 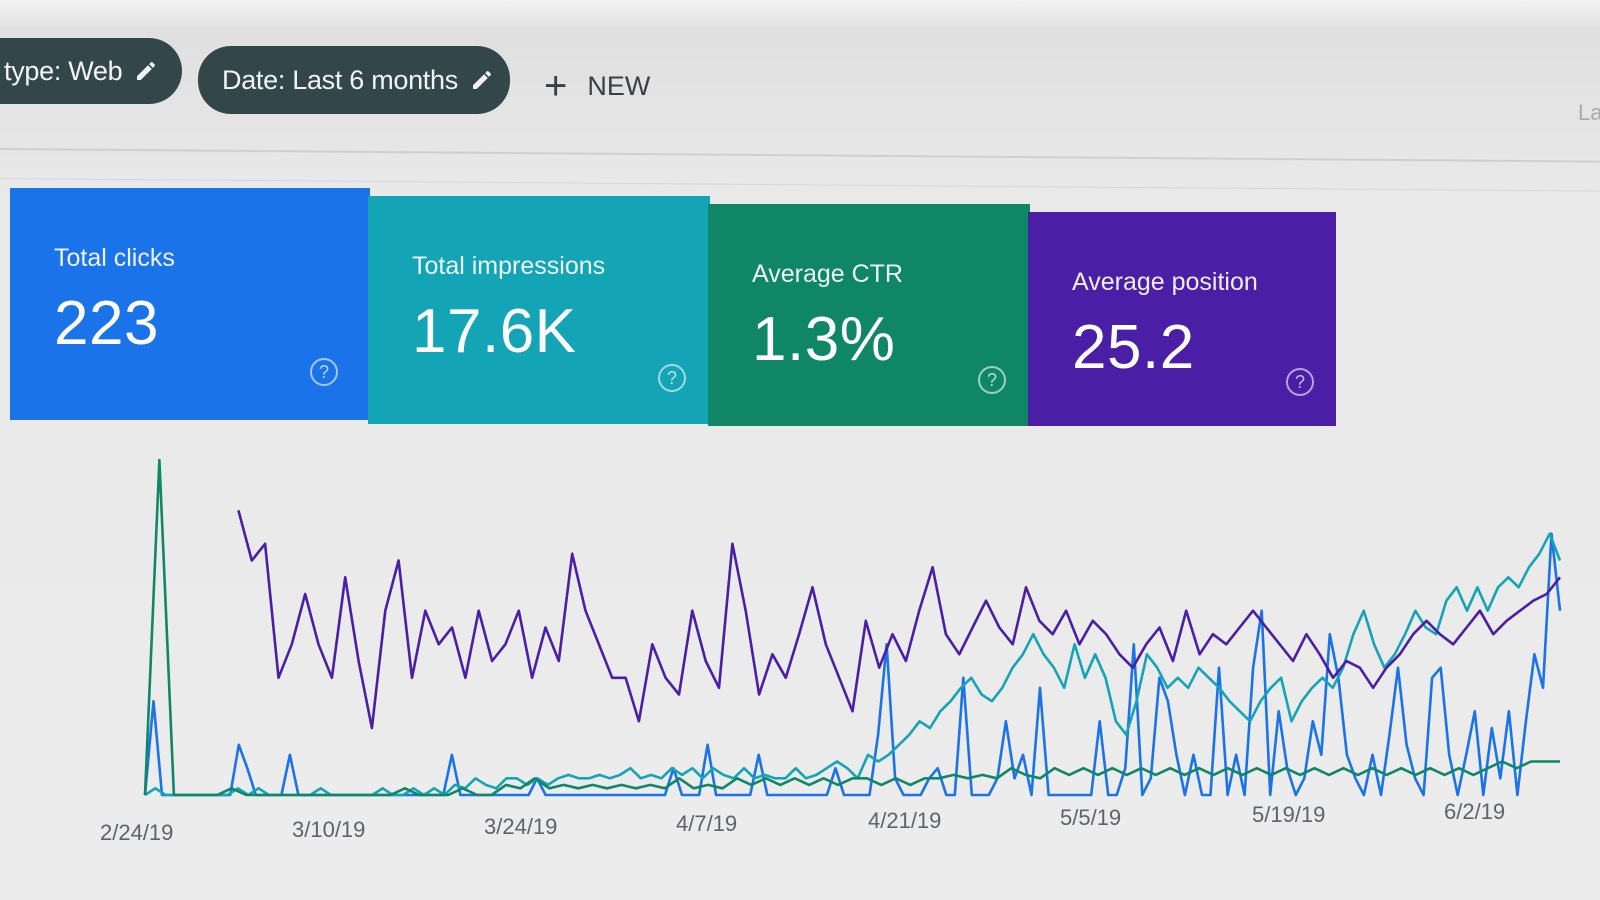 What do you see at coordinates (328, 829) in the screenshot?
I see `x-tick-label: 3/10/19` at bounding box center [328, 829].